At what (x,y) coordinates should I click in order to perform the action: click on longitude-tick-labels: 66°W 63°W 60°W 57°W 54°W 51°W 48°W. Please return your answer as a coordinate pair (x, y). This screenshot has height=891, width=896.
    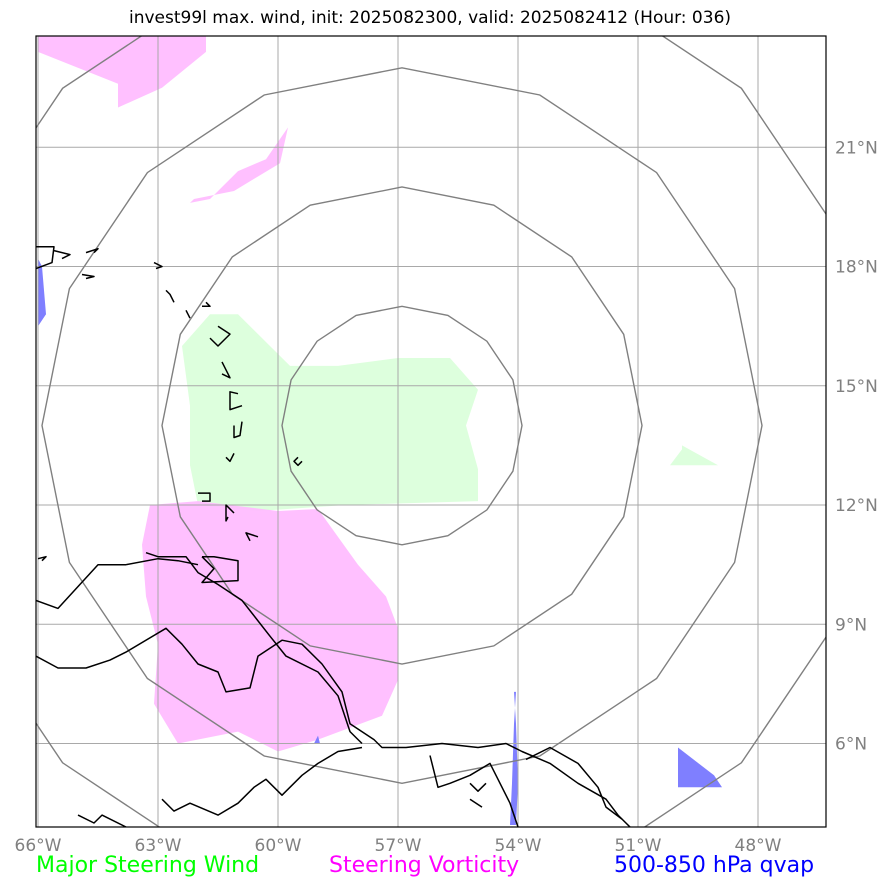
    Looking at the image, I should click on (398, 846).